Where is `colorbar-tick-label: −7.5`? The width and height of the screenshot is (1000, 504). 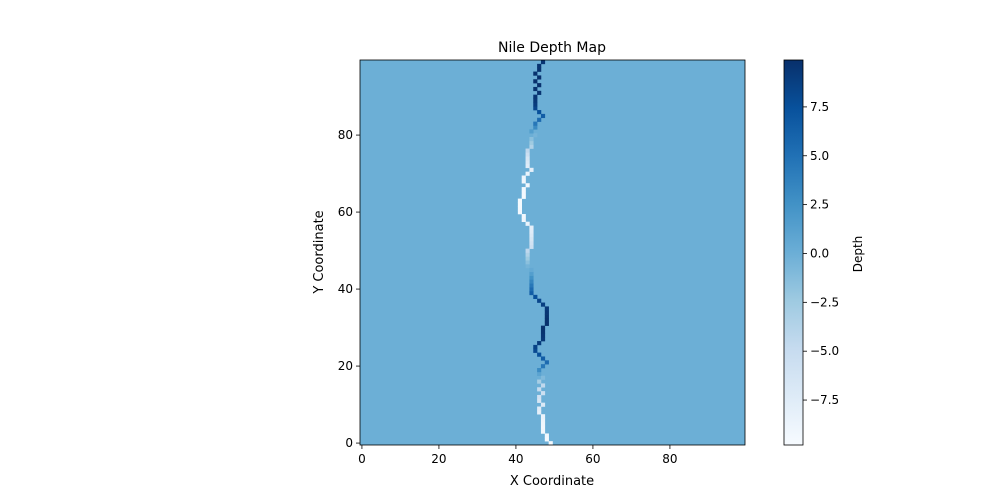 colorbar-tick-label: −7.5 is located at coordinates (824, 400).